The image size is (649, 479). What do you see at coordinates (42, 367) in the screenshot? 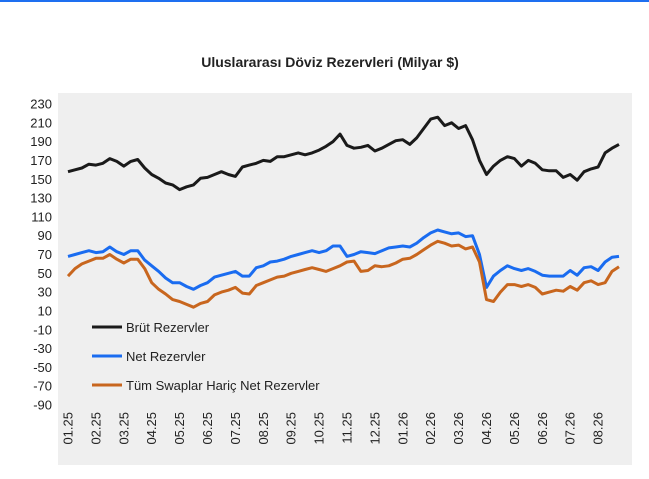
I see `y-tick-label: -50` at bounding box center [42, 367].